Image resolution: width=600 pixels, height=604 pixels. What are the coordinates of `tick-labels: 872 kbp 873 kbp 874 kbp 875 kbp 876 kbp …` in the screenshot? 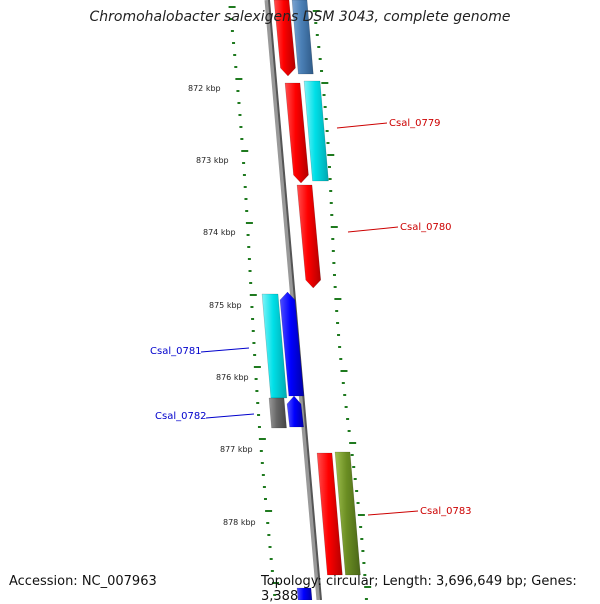 It's located at (222, 305).